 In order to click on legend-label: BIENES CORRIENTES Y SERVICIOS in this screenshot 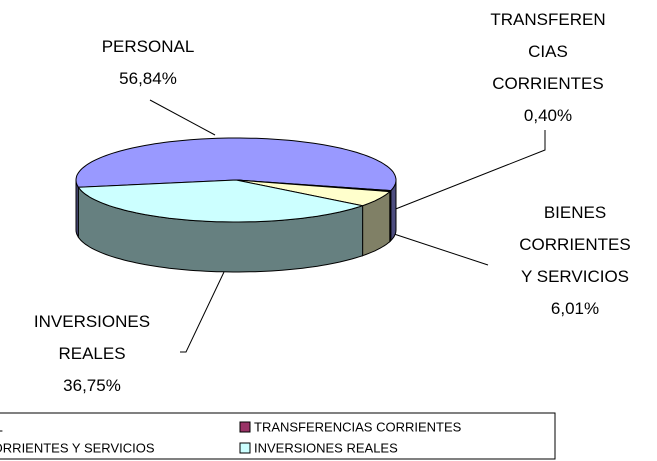, I will do `click(77, 447)`.